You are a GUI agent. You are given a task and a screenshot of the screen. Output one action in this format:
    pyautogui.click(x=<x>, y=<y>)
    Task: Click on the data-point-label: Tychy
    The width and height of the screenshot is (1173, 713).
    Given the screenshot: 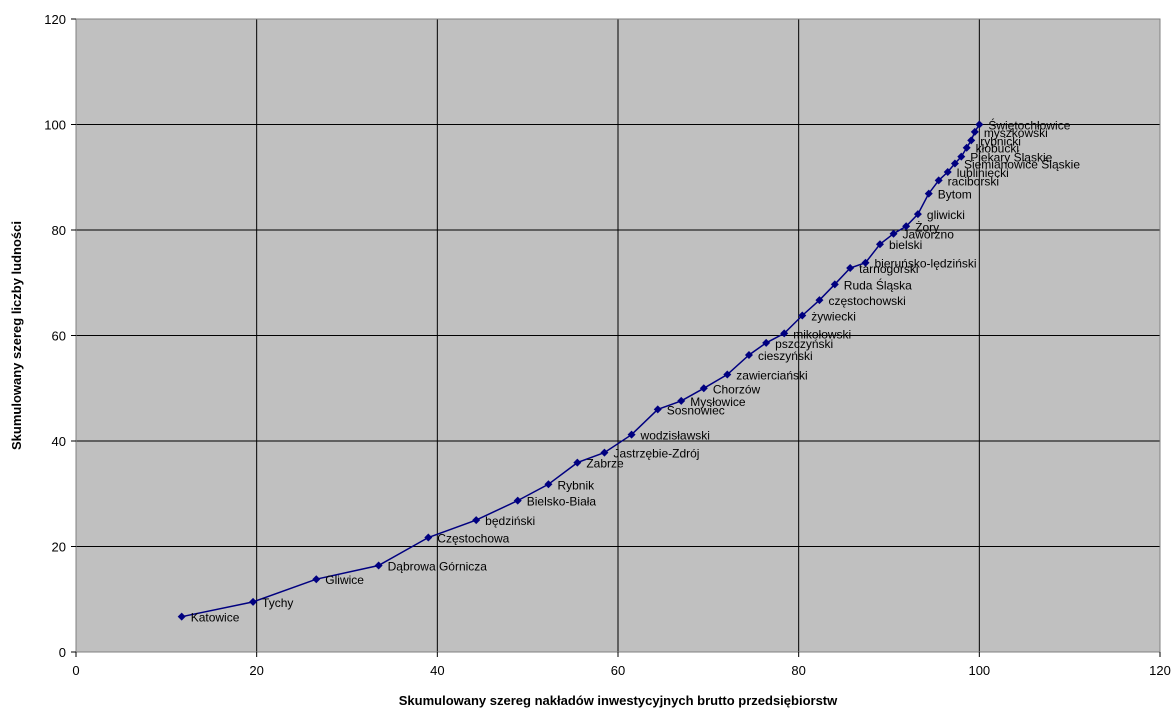 What is the action you would take?
    pyautogui.click(x=277, y=603)
    